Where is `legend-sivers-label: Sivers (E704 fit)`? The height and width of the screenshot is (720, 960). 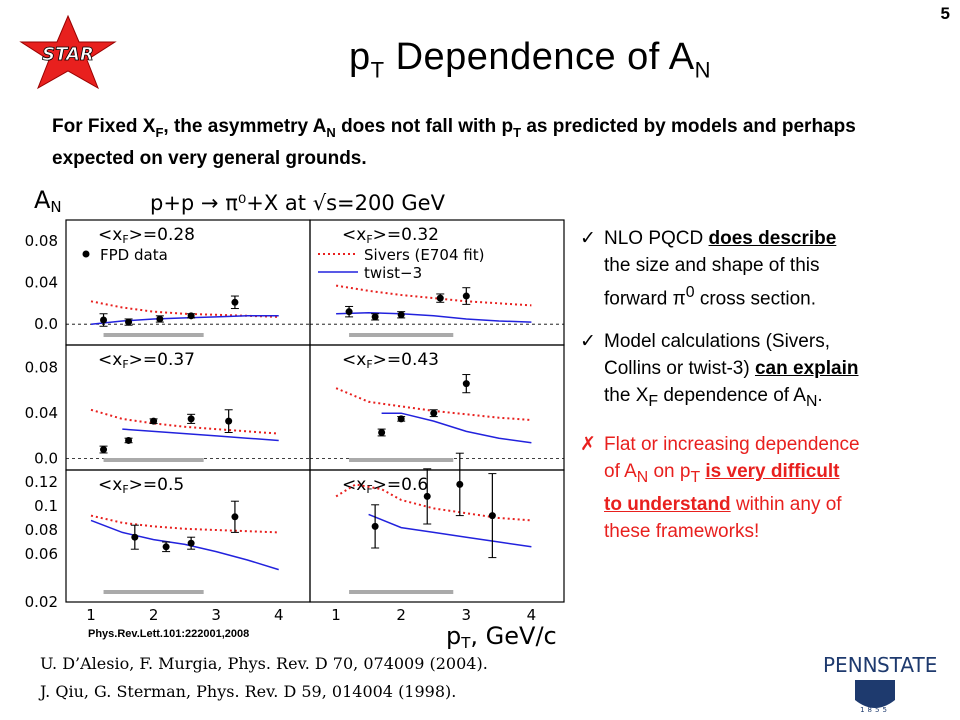 legend-sivers-label: Sivers (E704 fit) is located at coordinates (424, 255).